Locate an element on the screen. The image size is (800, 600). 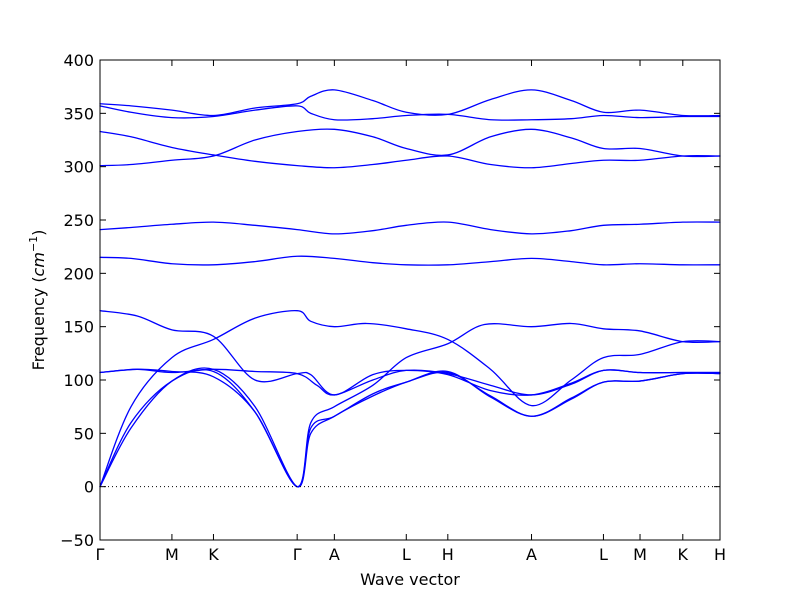
y-tick-label: 250 is located at coordinates (78, 220).